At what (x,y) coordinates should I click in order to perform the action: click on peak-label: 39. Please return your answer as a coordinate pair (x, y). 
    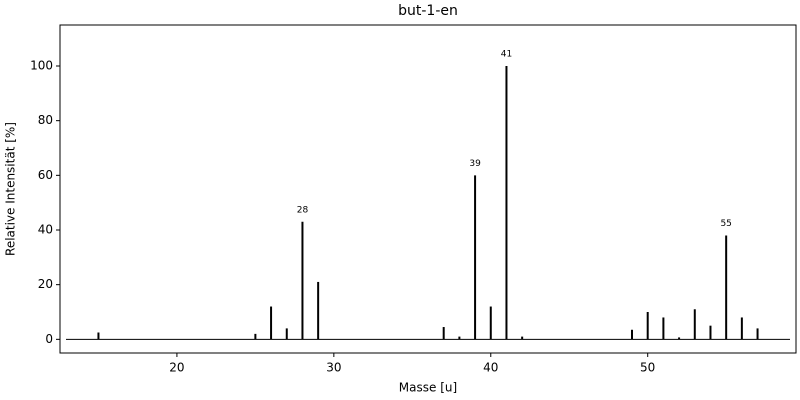
    Looking at the image, I should click on (475, 164).